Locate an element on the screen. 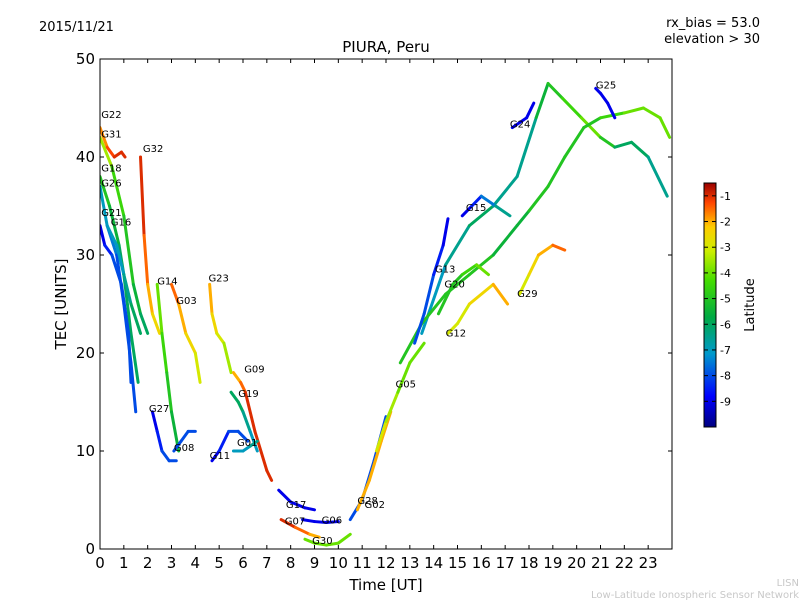 This screenshot has width=800, height=600. x-tick-label: 11 is located at coordinates (362, 563).